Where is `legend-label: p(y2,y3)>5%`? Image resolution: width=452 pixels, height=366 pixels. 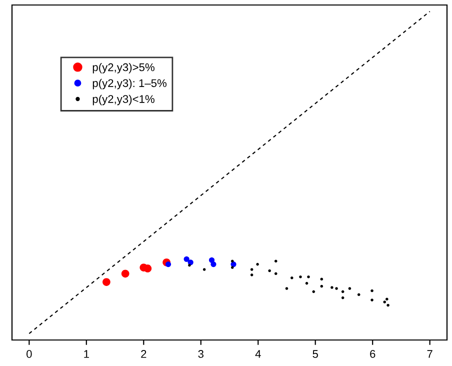 legend-label: p(y2,y3)>5% is located at coordinates (123, 68).